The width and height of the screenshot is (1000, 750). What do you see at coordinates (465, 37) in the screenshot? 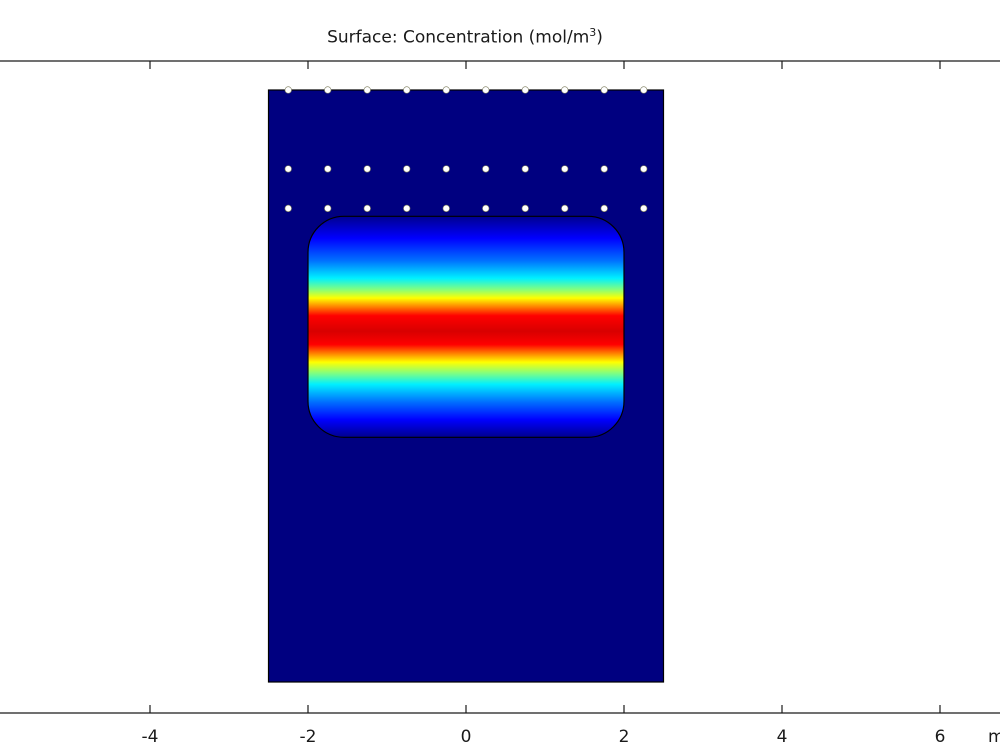
I see `plot-title: Surface: Concentration (mol/m3)` at bounding box center [465, 37].